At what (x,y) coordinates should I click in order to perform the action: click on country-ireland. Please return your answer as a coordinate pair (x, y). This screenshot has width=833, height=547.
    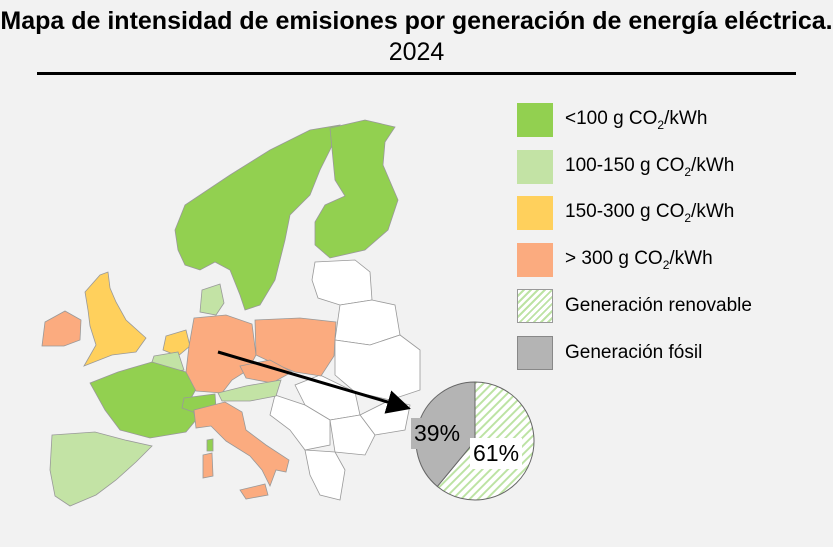
    Looking at the image, I should click on (61, 328).